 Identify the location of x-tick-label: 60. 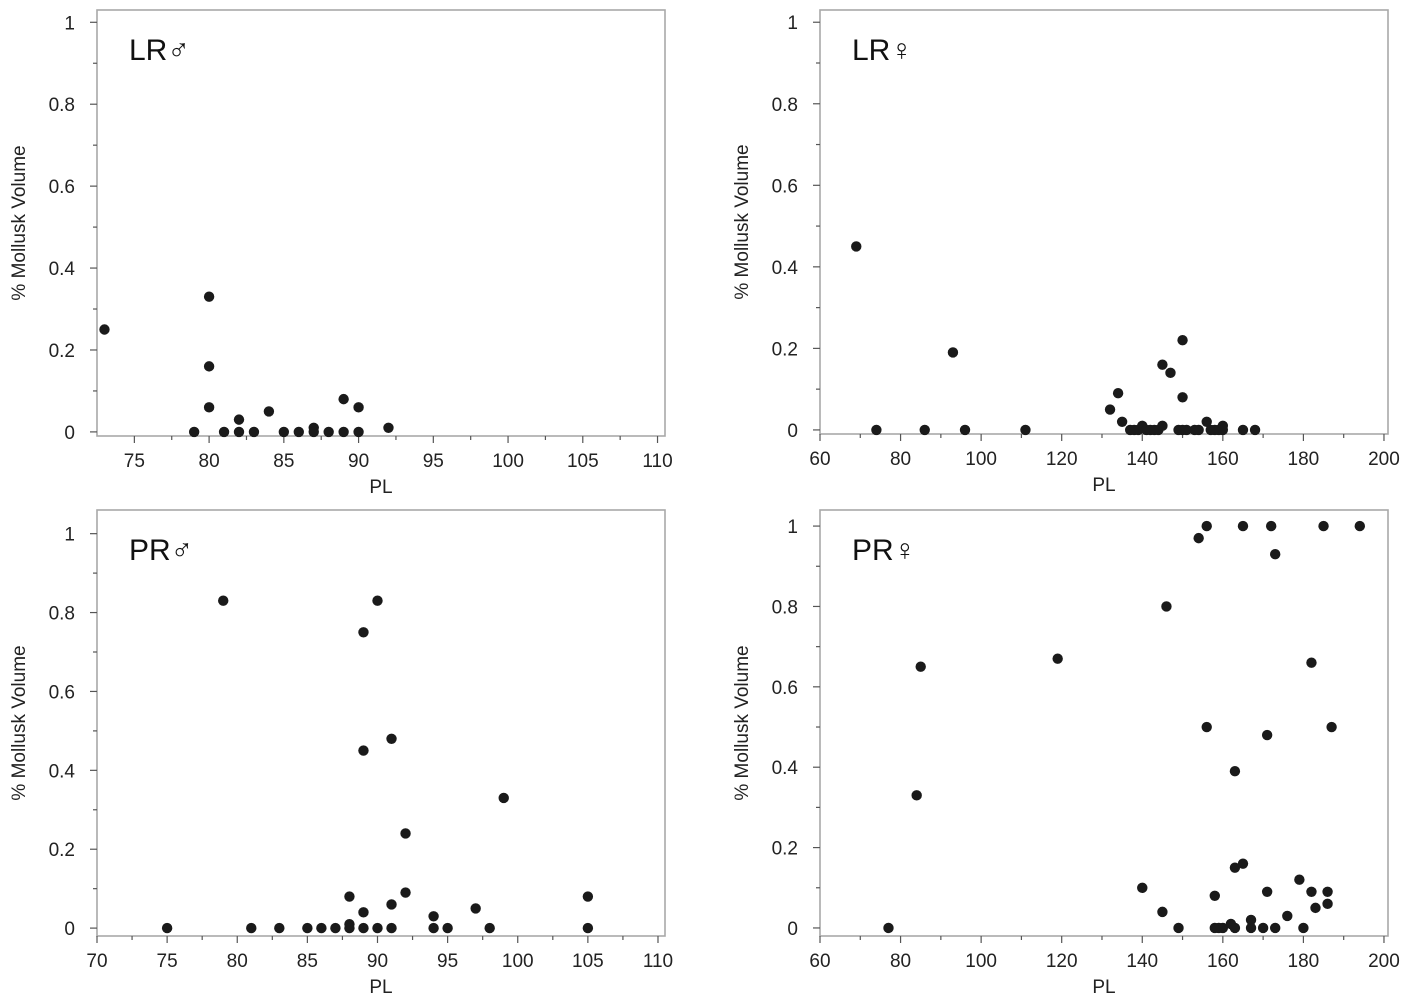
(819, 459).